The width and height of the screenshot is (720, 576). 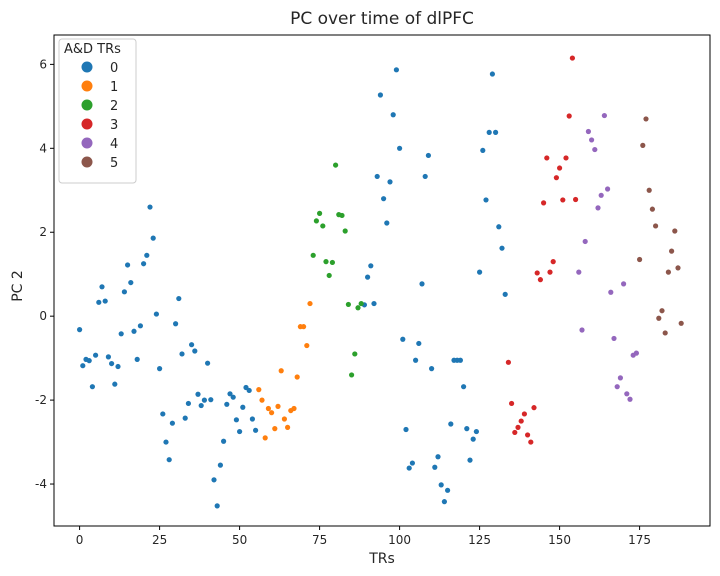 I want to click on series-4-points, so click(x=608, y=257).